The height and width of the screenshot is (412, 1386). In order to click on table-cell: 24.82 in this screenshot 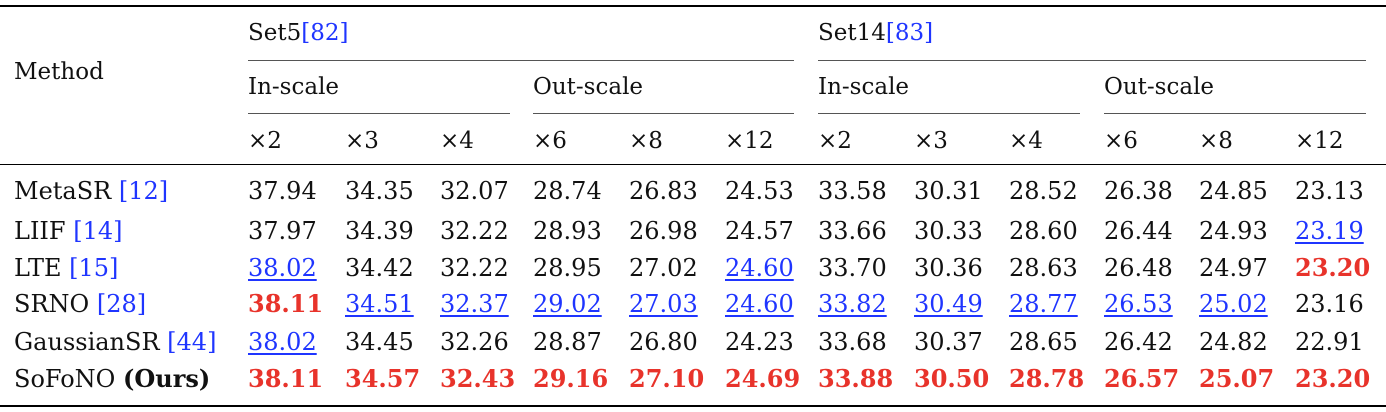, I will do `click(1233, 342)`.